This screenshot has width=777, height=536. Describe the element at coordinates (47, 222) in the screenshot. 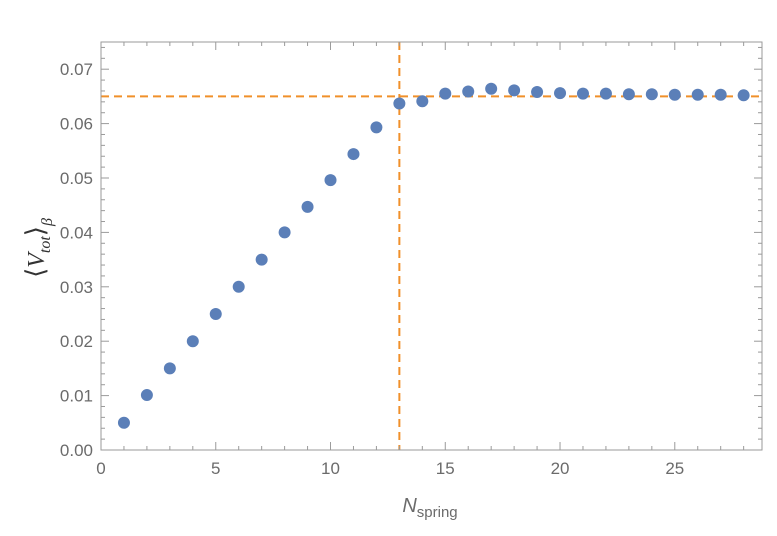

I see `y-axis-label-outer-sub: β` at that location.